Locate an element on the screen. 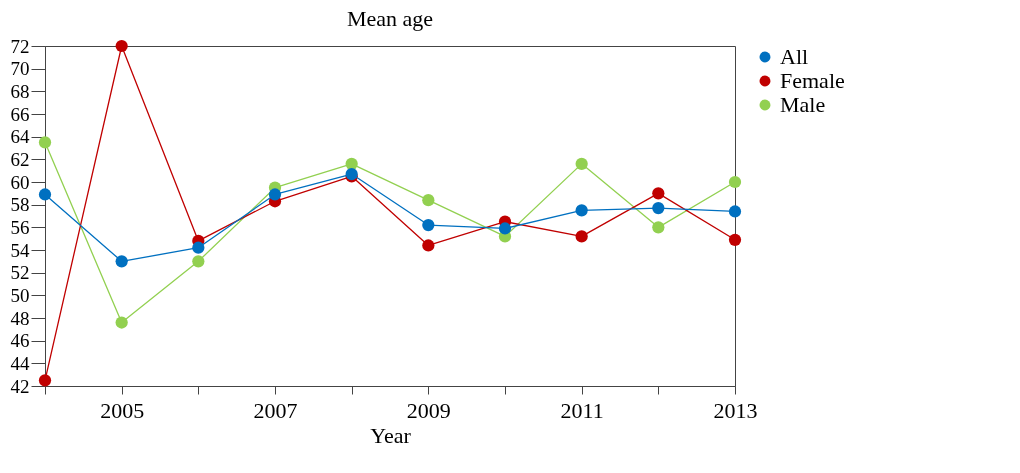  x-tick-label: 2007 is located at coordinates (275, 410).